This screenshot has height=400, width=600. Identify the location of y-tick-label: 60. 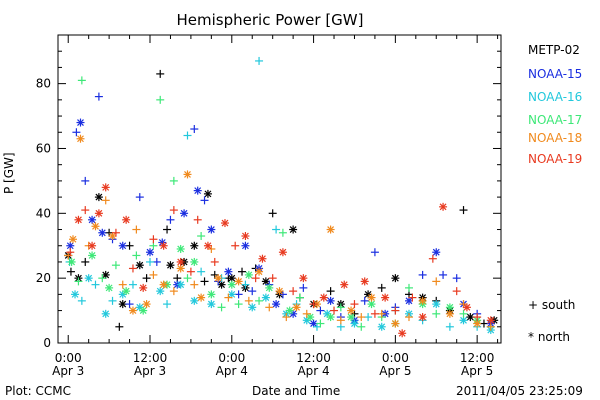
(43, 148).